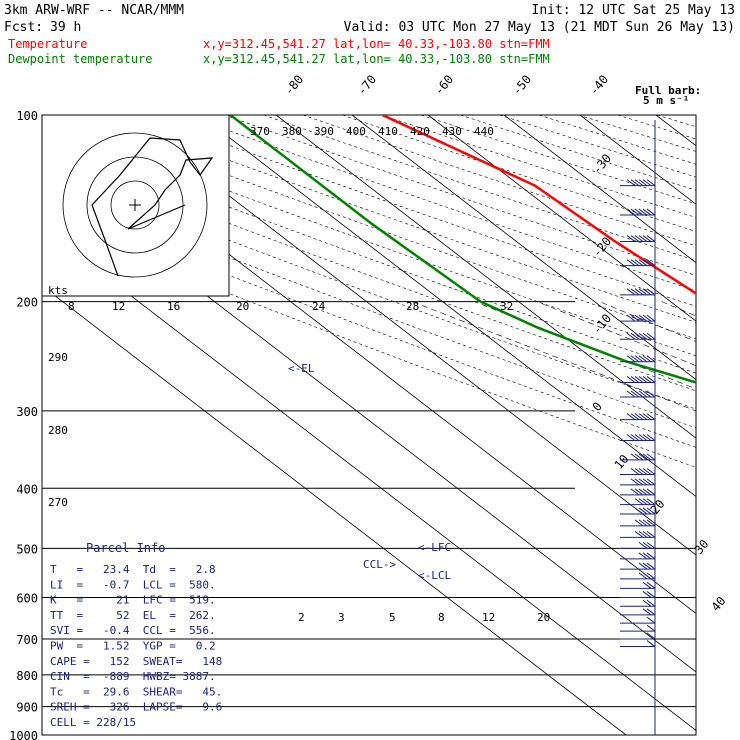 This screenshot has width=740, height=740. I want to click on hodograph-trace, so click(152, 207).